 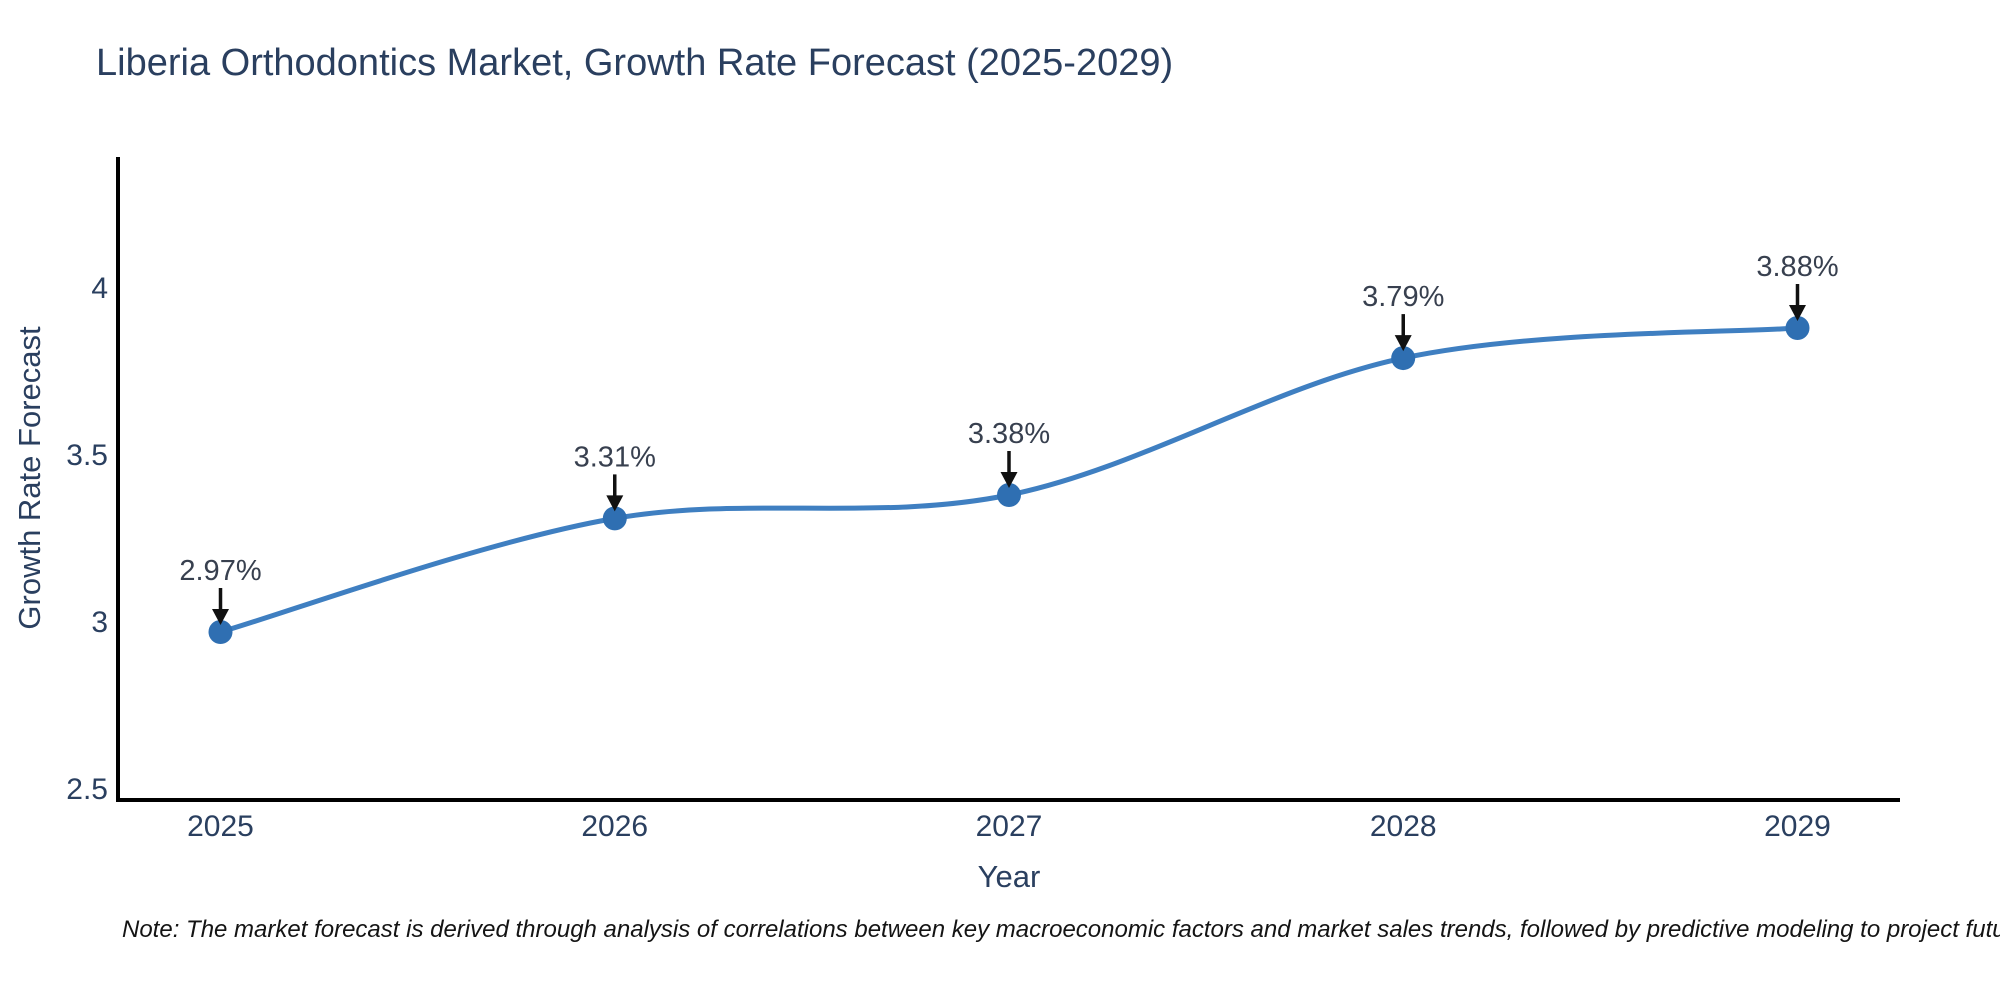 I want to click on data-point-label: 3.79%, so click(x=1403, y=297).